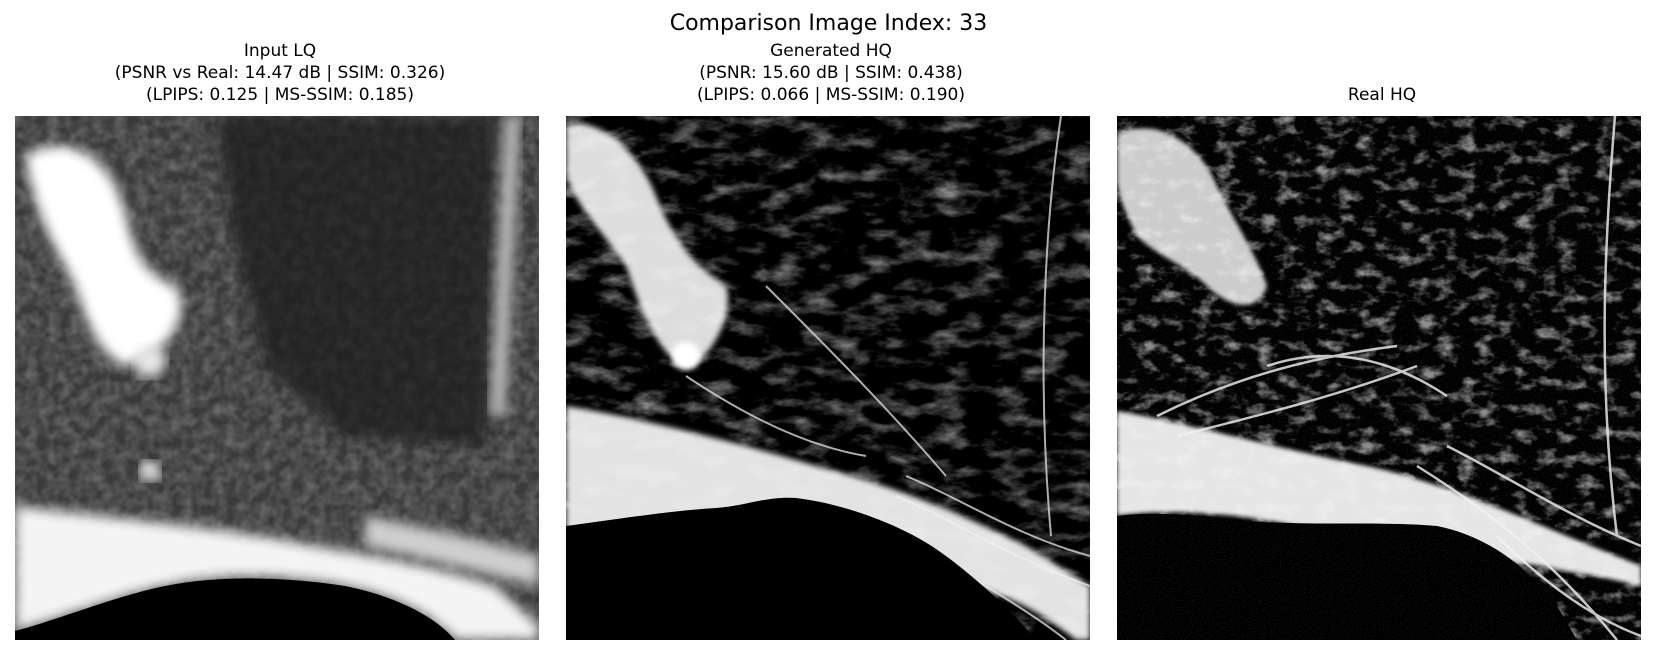 This screenshot has height=656, width=1657. What do you see at coordinates (831, 95) in the screenshot?
I see `generated-hq-metrics-line-2: (LPIPS: 0.066 | MS-SSIM: 0.190)` at bounding box center [831, 95].